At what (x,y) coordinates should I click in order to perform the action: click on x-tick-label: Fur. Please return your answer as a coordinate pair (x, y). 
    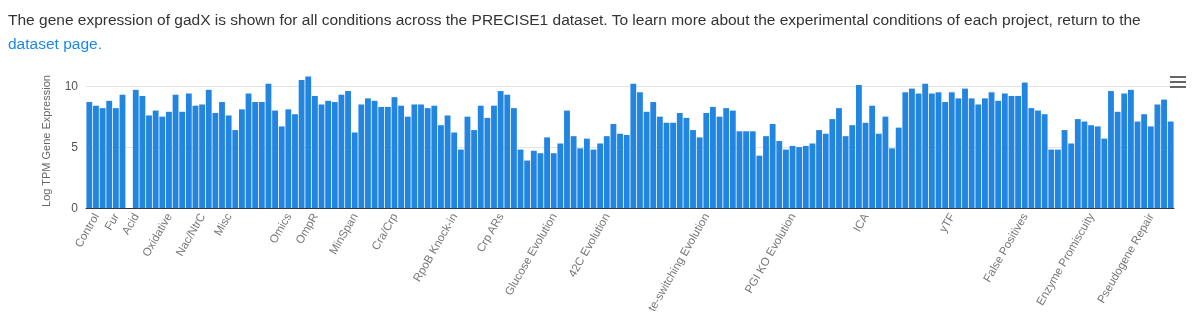
    Looking at the image, I should click on (112, 221).